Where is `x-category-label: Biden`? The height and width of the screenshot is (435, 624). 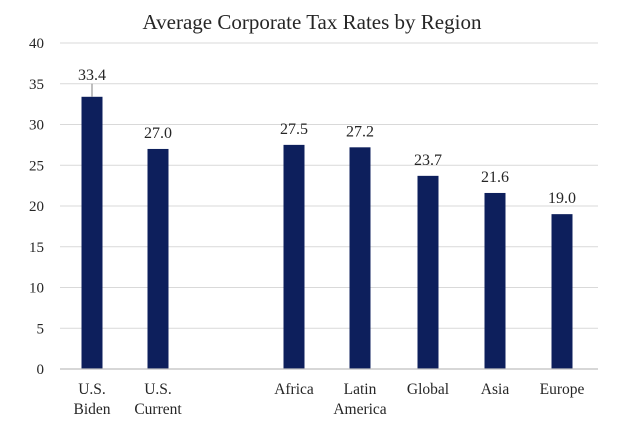
x-category-label: Biden is located at coordinates (91, 409).